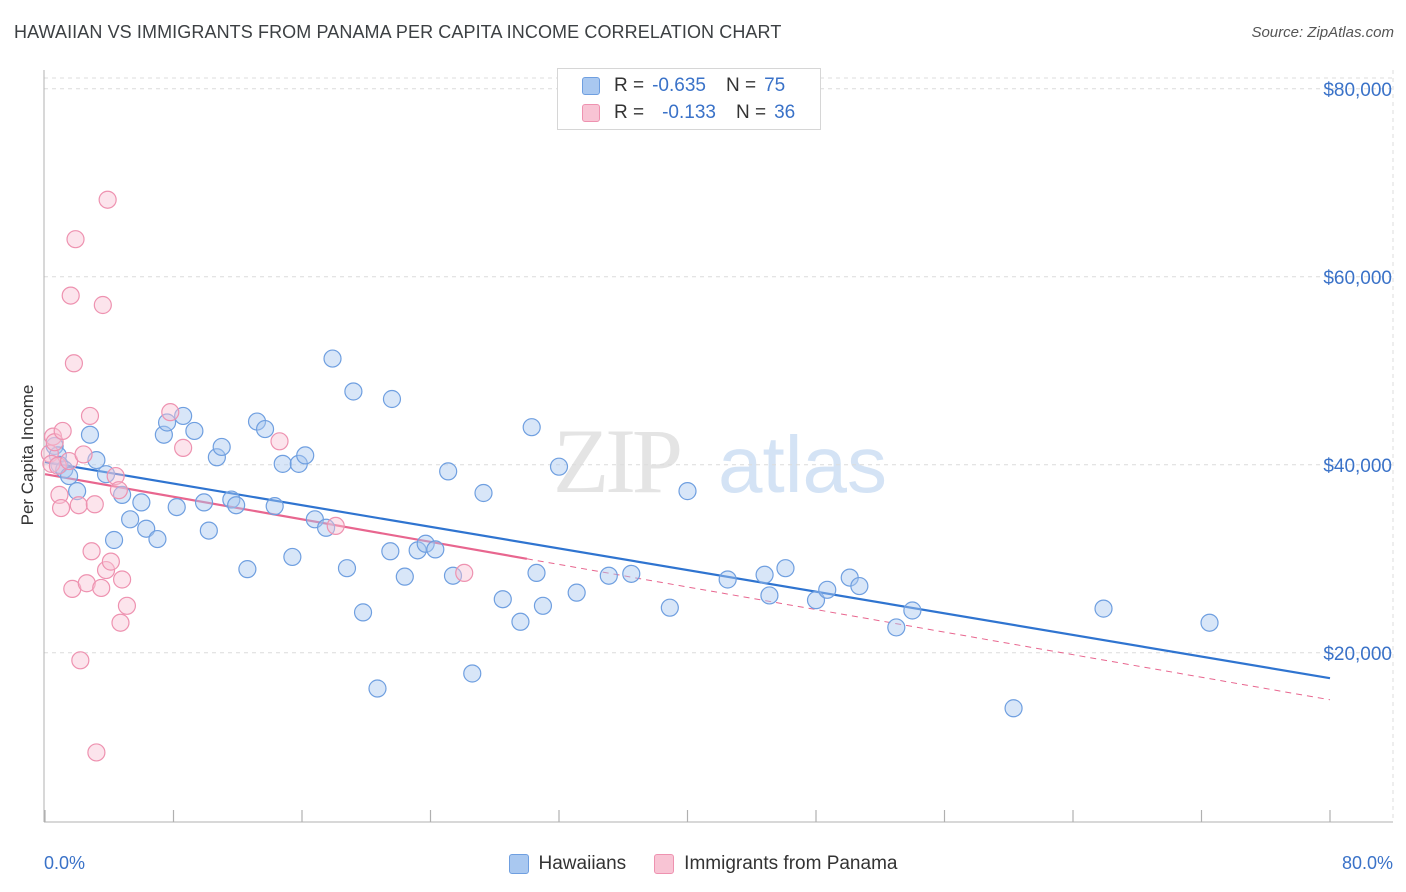 The height and width of the screenshot is (892, 1406). I want to click on legend-swatch-hawaiians, so click(518, 864).